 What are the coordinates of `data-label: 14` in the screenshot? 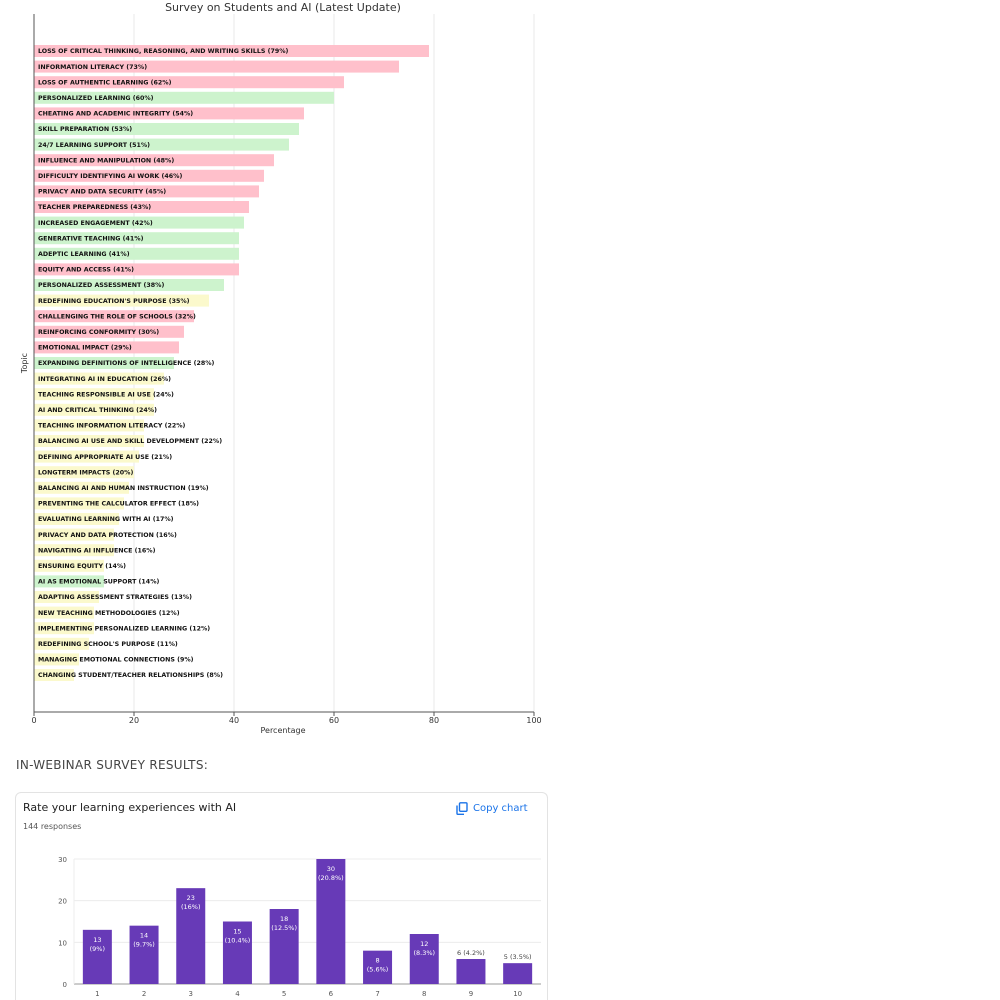 It's located at (144, 936).